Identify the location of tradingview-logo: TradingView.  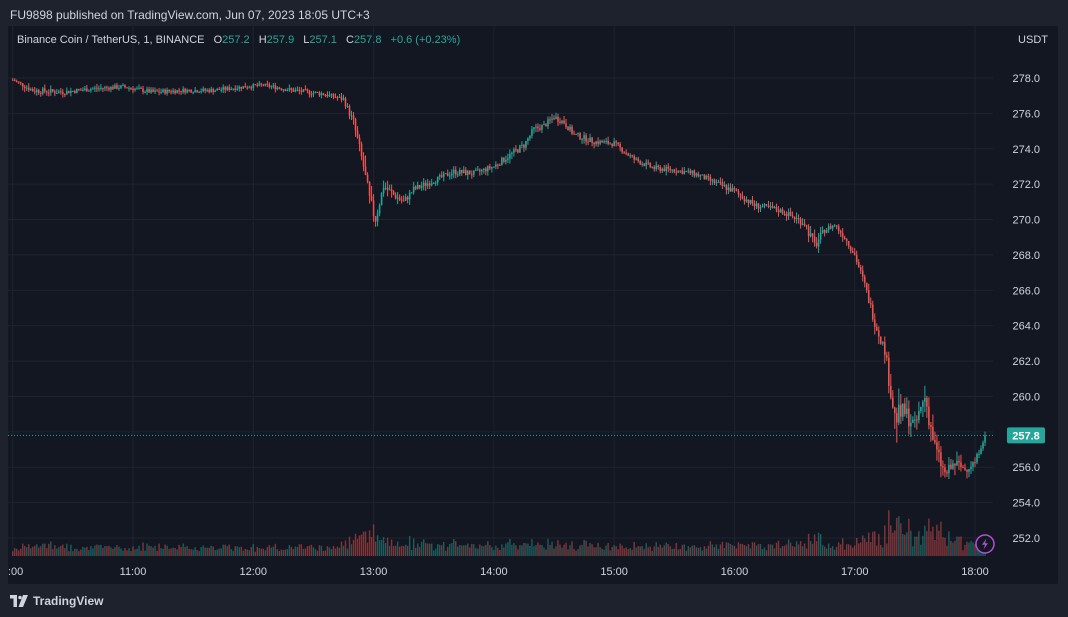
(56, 601).